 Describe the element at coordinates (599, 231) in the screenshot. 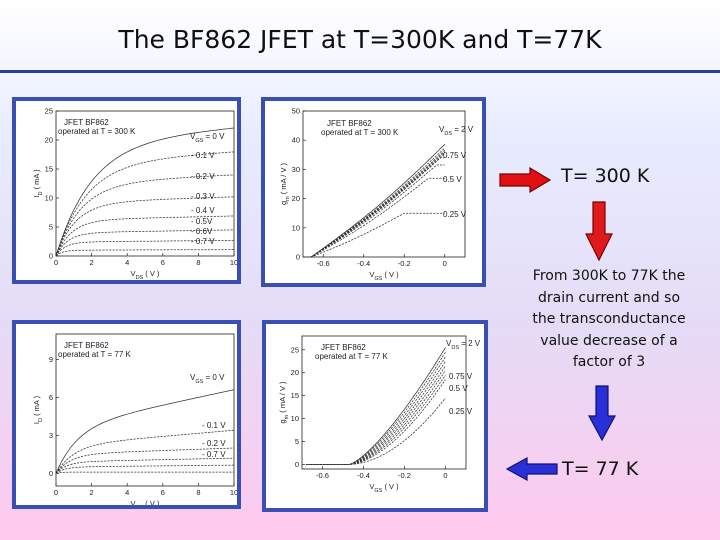

I see `down-arrow-icon-red` at that location.